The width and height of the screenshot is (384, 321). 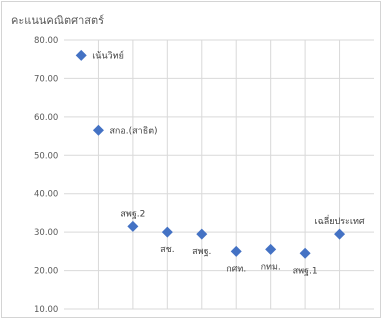 I want to click on data-point-label: สกอ.(สาธิต), so click(x=133, y=130).